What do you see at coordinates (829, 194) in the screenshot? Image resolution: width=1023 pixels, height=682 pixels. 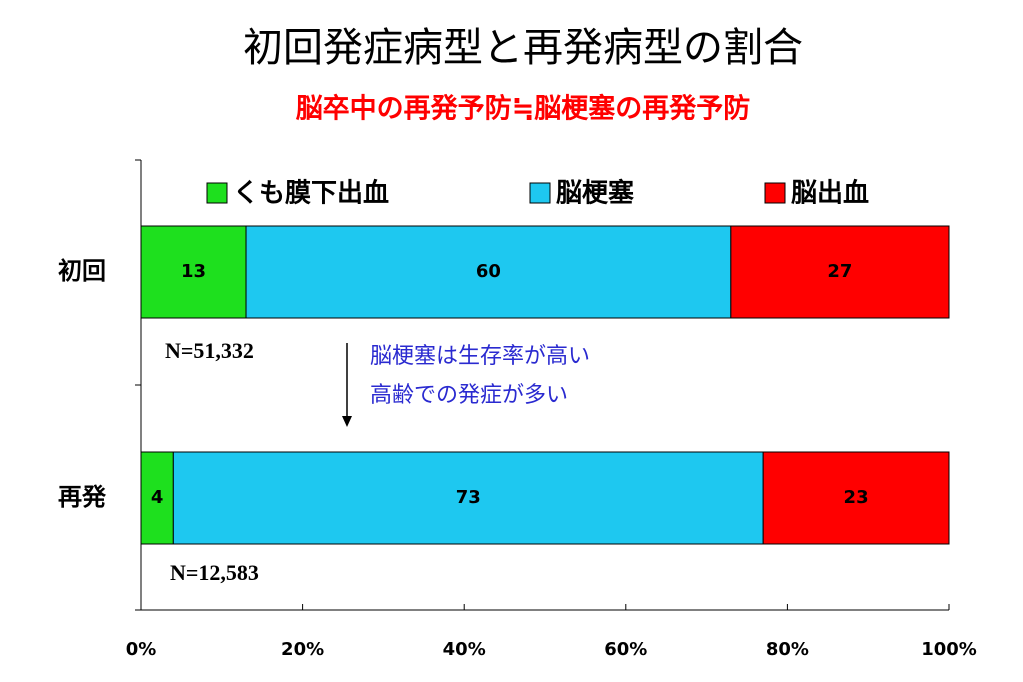 I see `legend-label: 脳出血` at bounding box center [829, 194].